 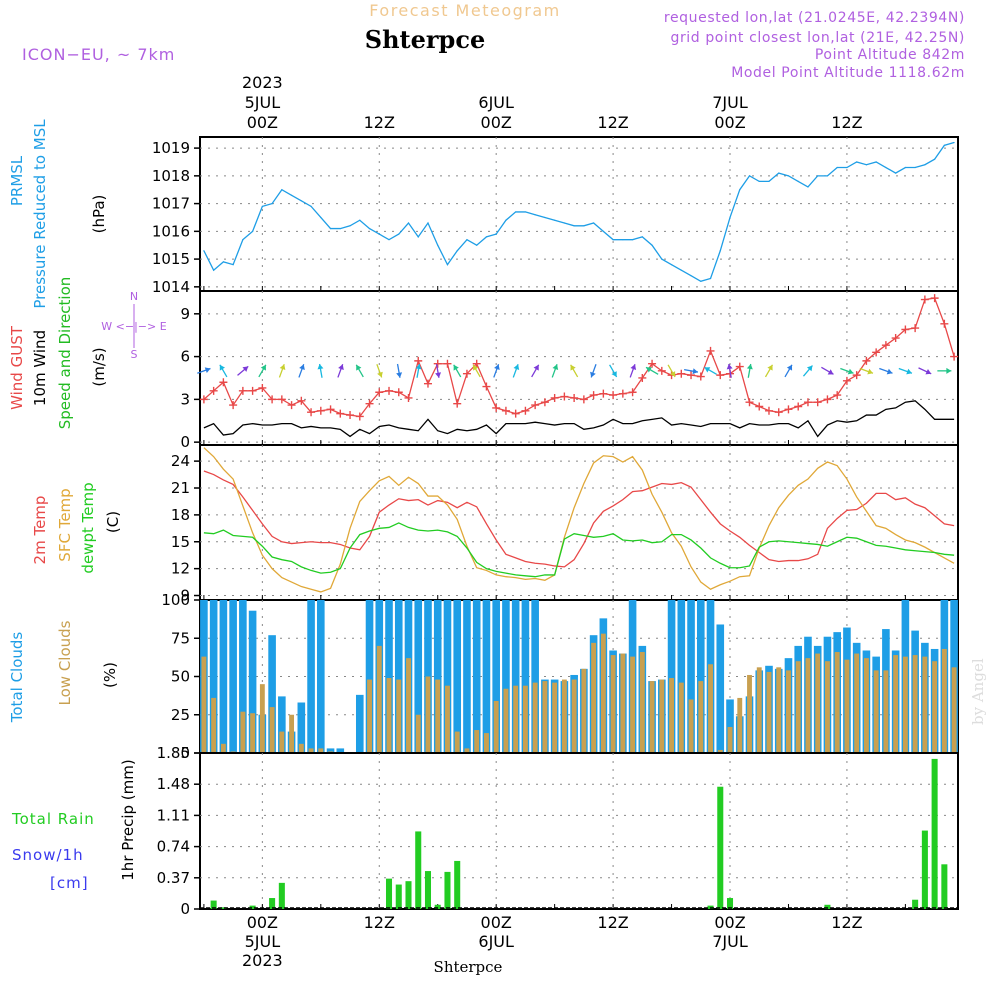 What do you see at coordinates (17, 367) in the screenshot?
I see `wind-gust-label: Wind GUST` at bounding box center [17, 367].